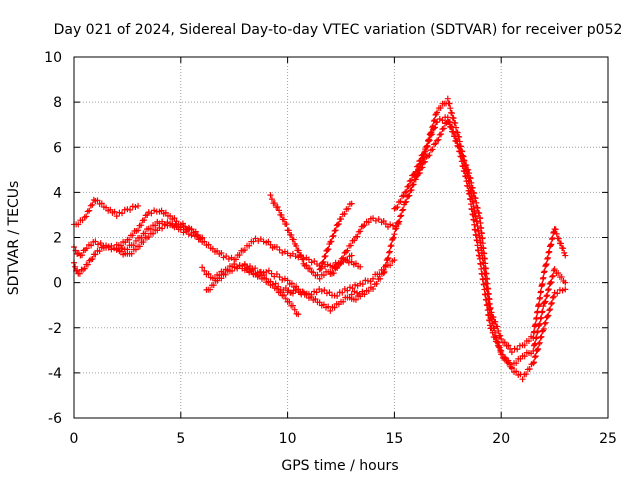 Image resolution: width=640 pixels, height=480 pixels. What do you see at coordinates (57, 193) in the screenshot?
I see `y-tick-label: 4` at bounding box center [57, 193].